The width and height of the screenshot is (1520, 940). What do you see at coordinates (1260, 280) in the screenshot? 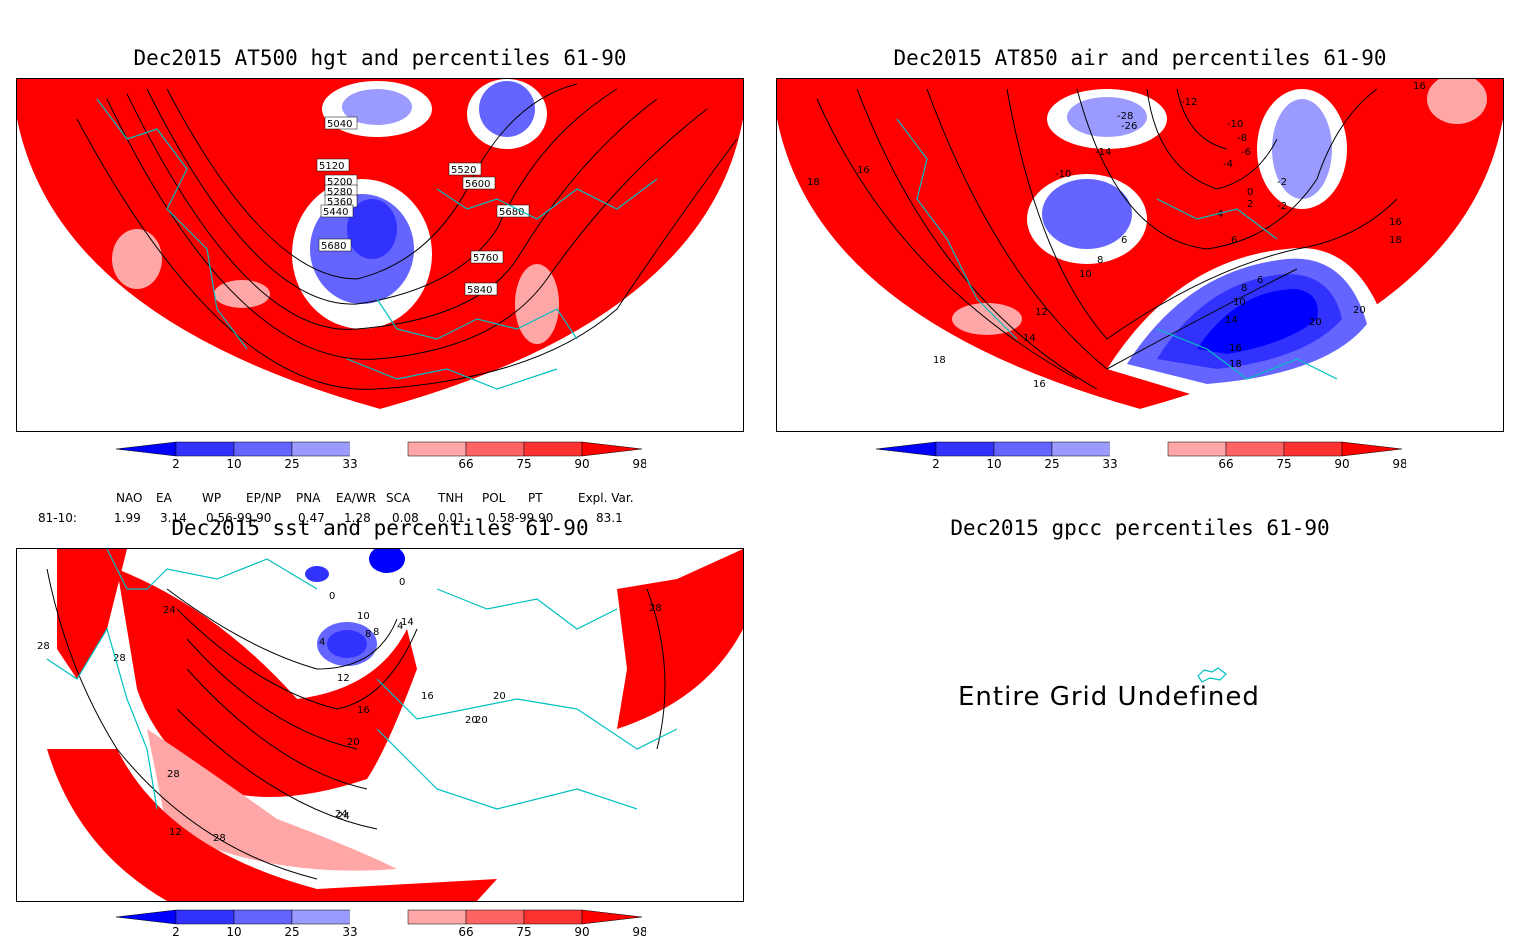
I see `contour-label: 6` at bounding box center [1260, 280].